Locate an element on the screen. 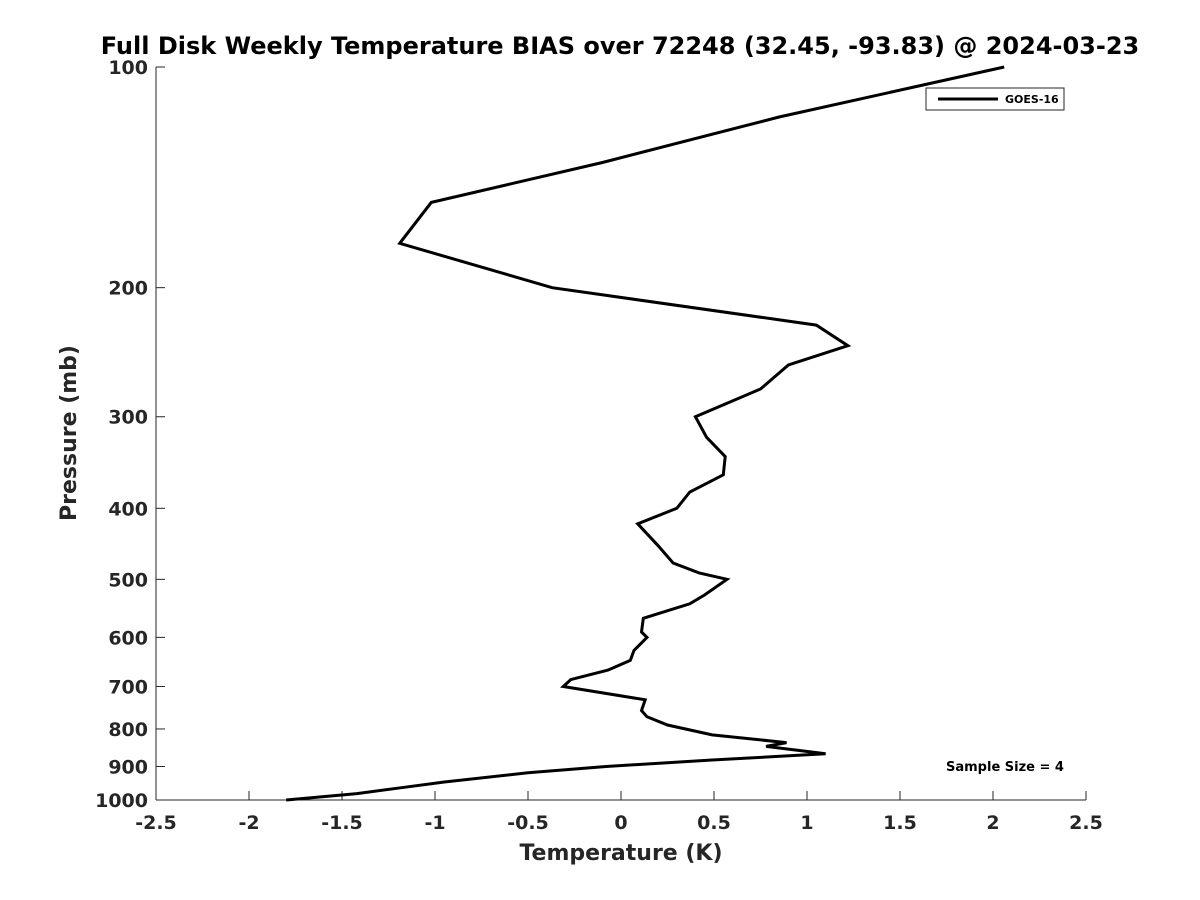 The width and height of the screenshot is (1200, 900). y-tick-label: 900 is located at coordinates (128, 767).